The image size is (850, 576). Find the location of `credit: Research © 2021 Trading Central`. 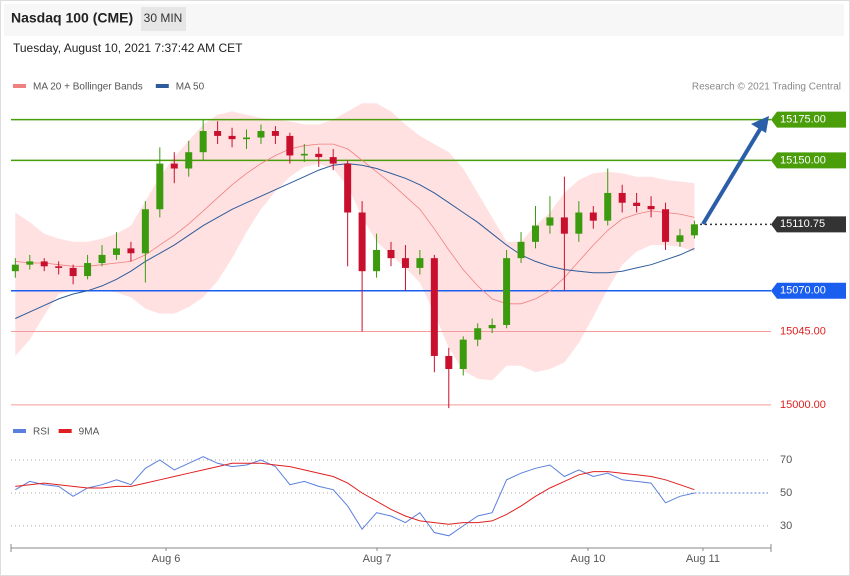

credit: Research © 2021 Trading Central is located at coordinates (766, 87).